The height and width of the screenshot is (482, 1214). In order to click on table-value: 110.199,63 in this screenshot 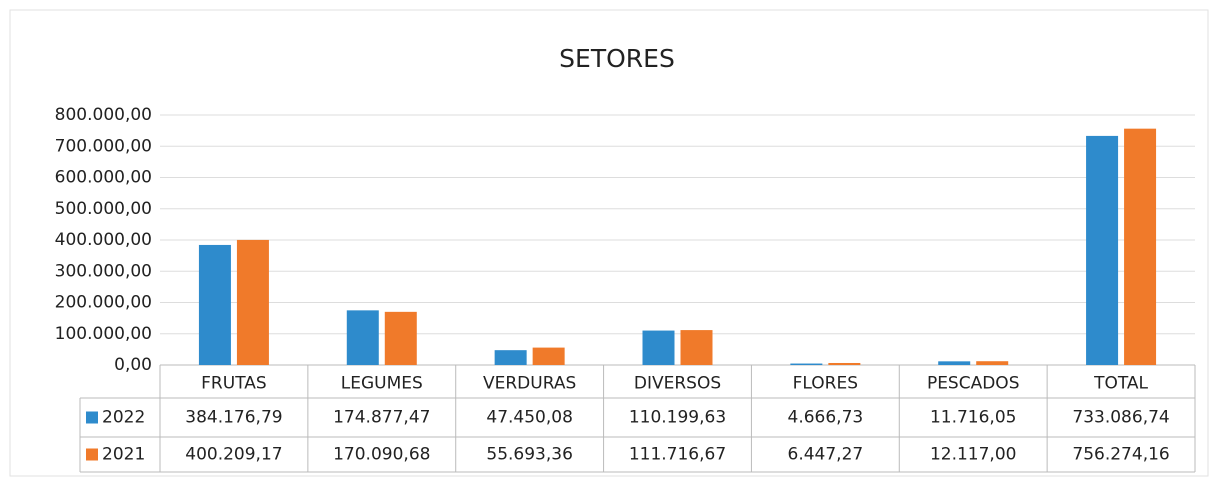, I will do `click(677, 418)`.